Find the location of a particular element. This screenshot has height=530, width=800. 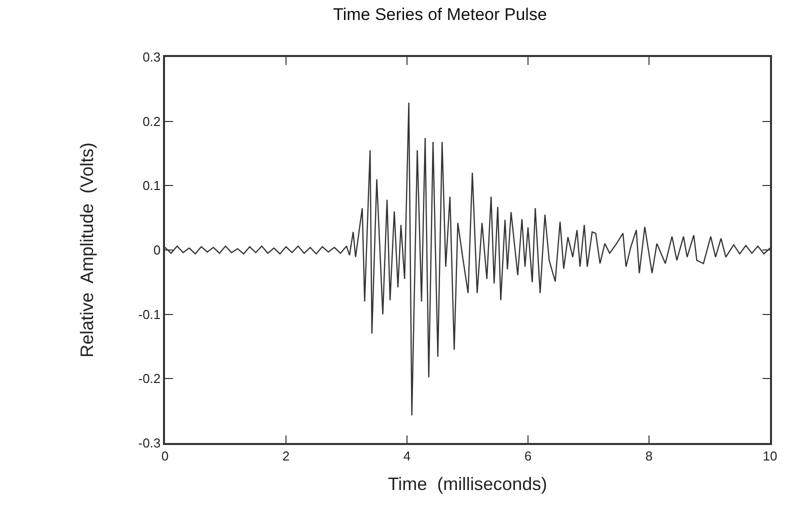

x-tick-label: 10 is located at coordinates (770, 456).